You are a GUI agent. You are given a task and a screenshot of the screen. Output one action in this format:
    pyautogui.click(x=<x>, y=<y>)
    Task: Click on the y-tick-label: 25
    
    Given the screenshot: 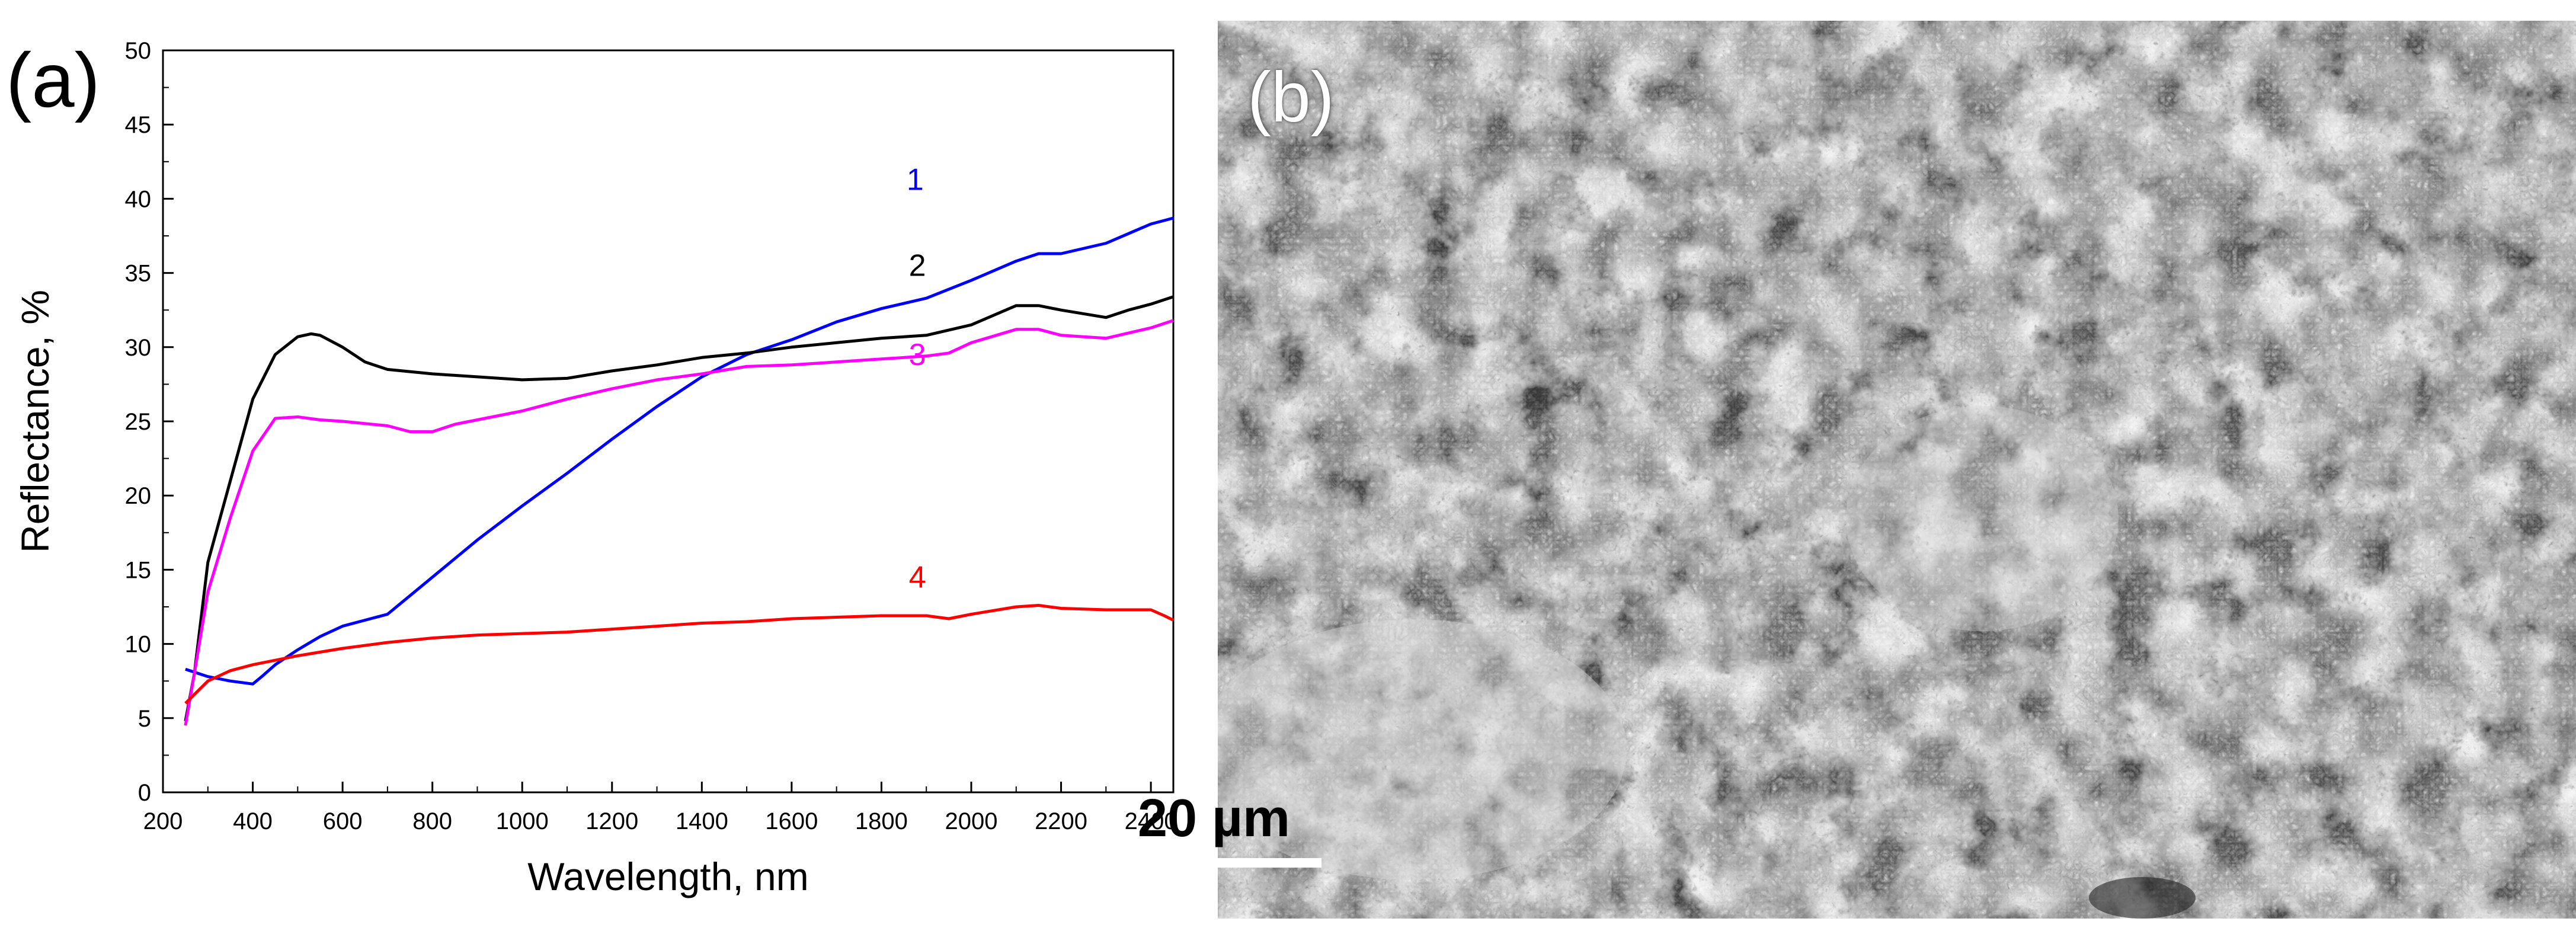 What is the action you would take?
    pyautogui.click(x=138, y=422)
    